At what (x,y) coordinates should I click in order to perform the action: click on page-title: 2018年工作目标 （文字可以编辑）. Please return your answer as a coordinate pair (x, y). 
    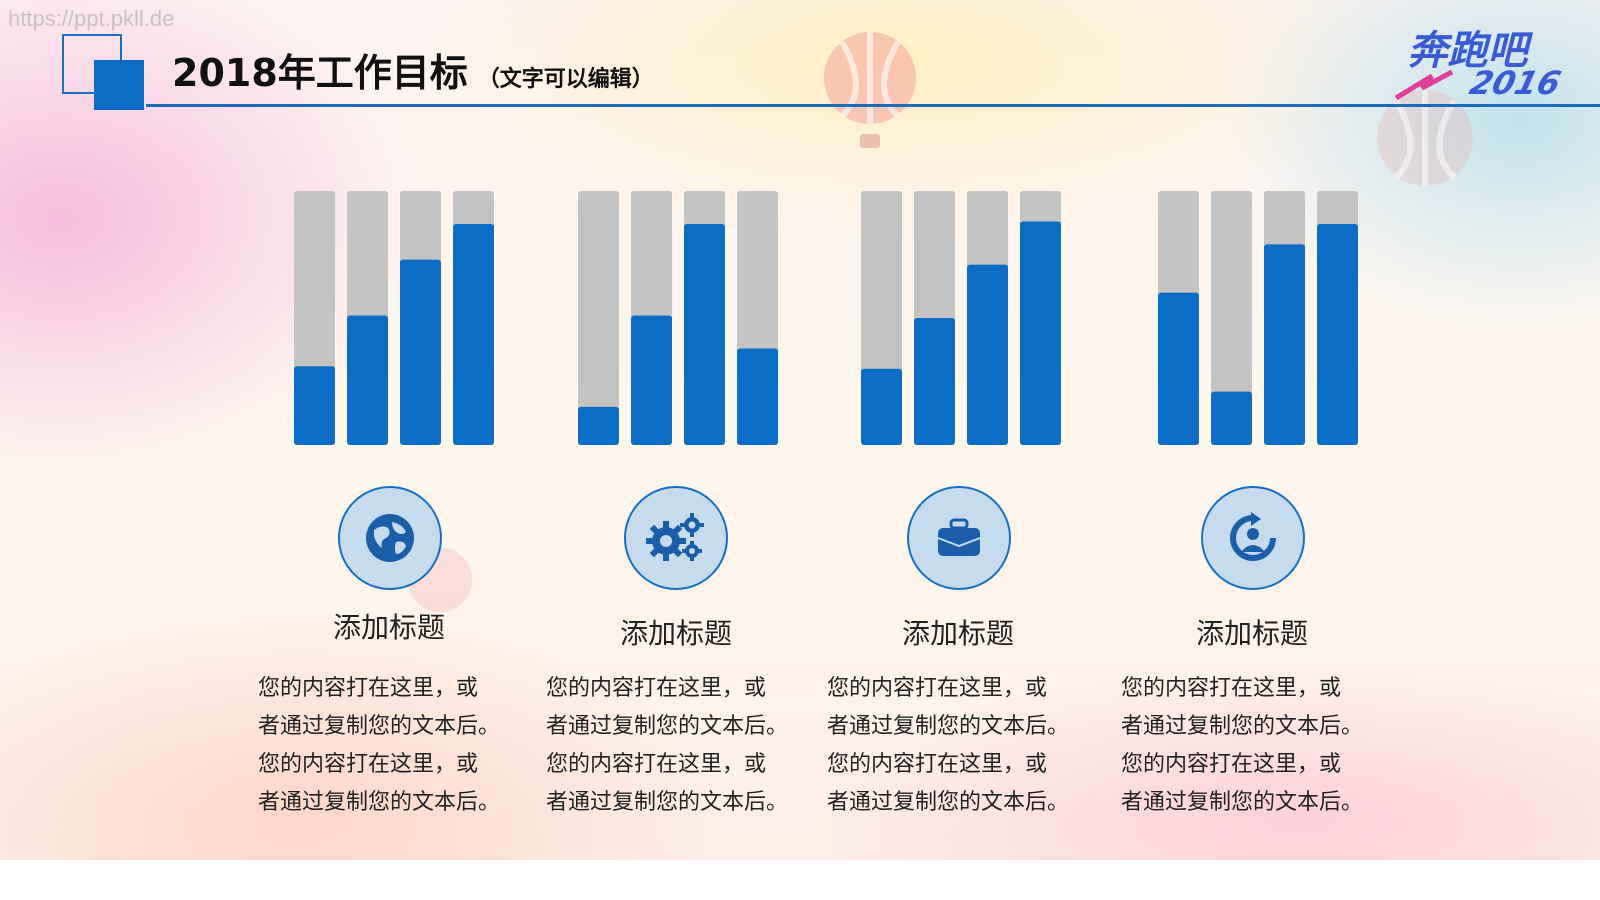
    Looking at the image, I should click on (413, 69).